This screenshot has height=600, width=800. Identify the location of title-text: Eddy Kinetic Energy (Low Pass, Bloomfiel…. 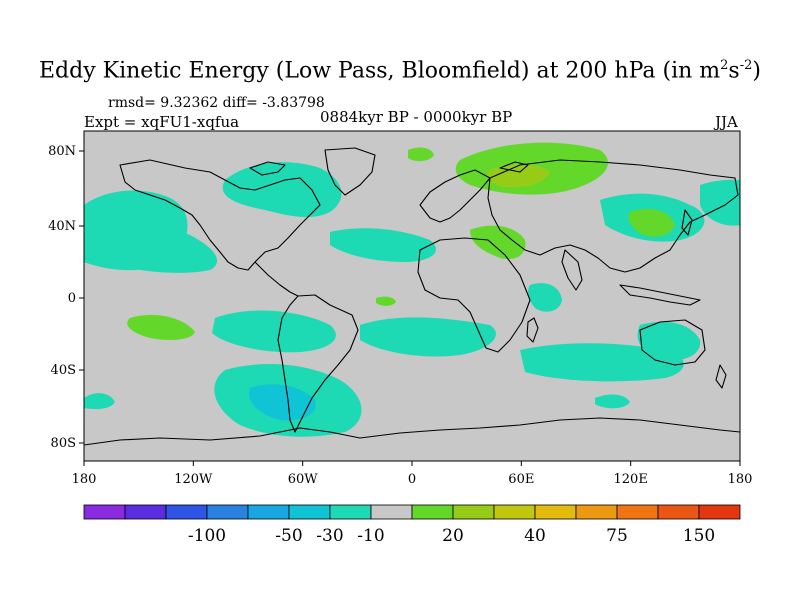
(380, 71).